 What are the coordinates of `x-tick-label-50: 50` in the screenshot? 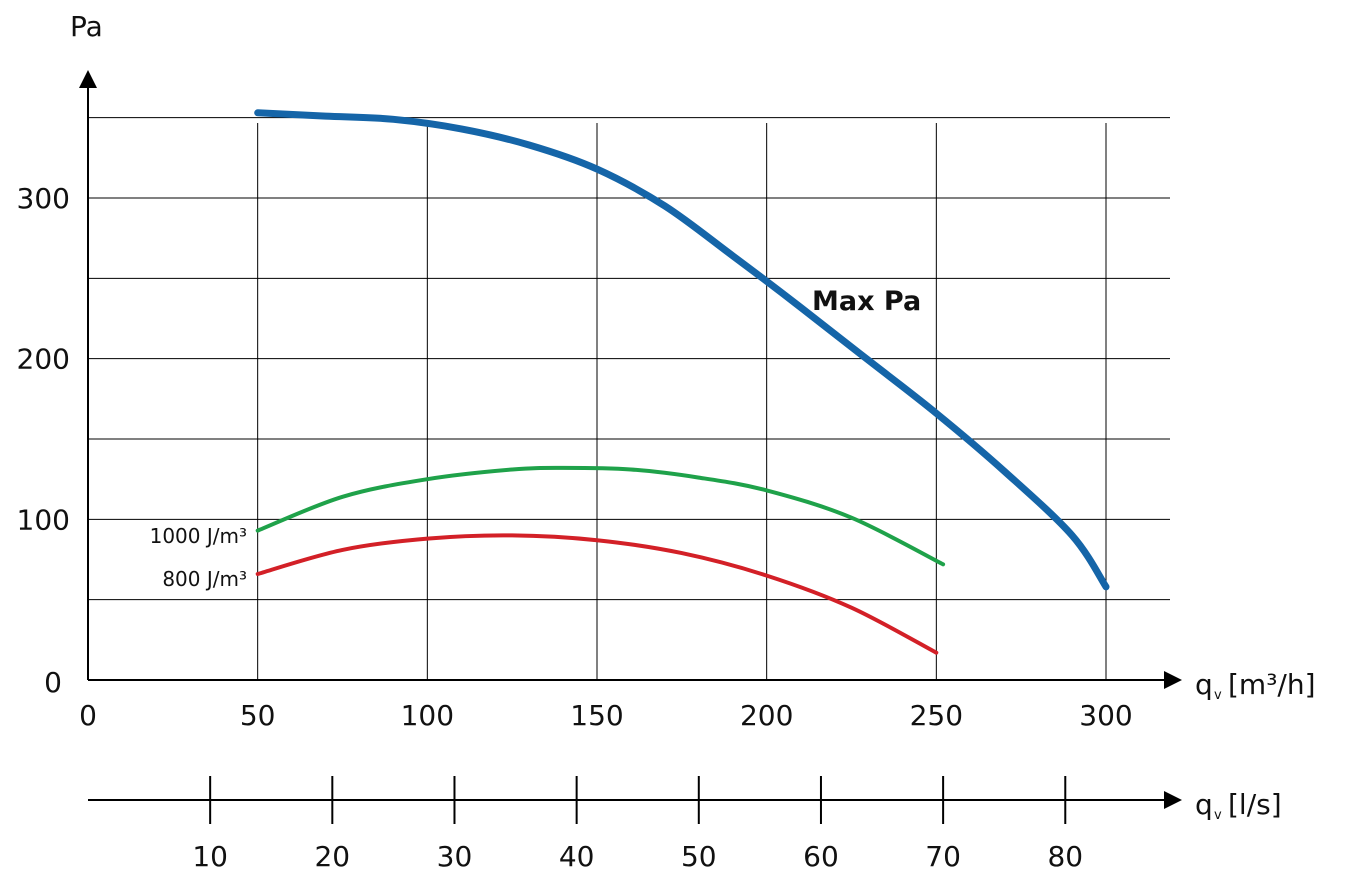 It's located at (258, 715).